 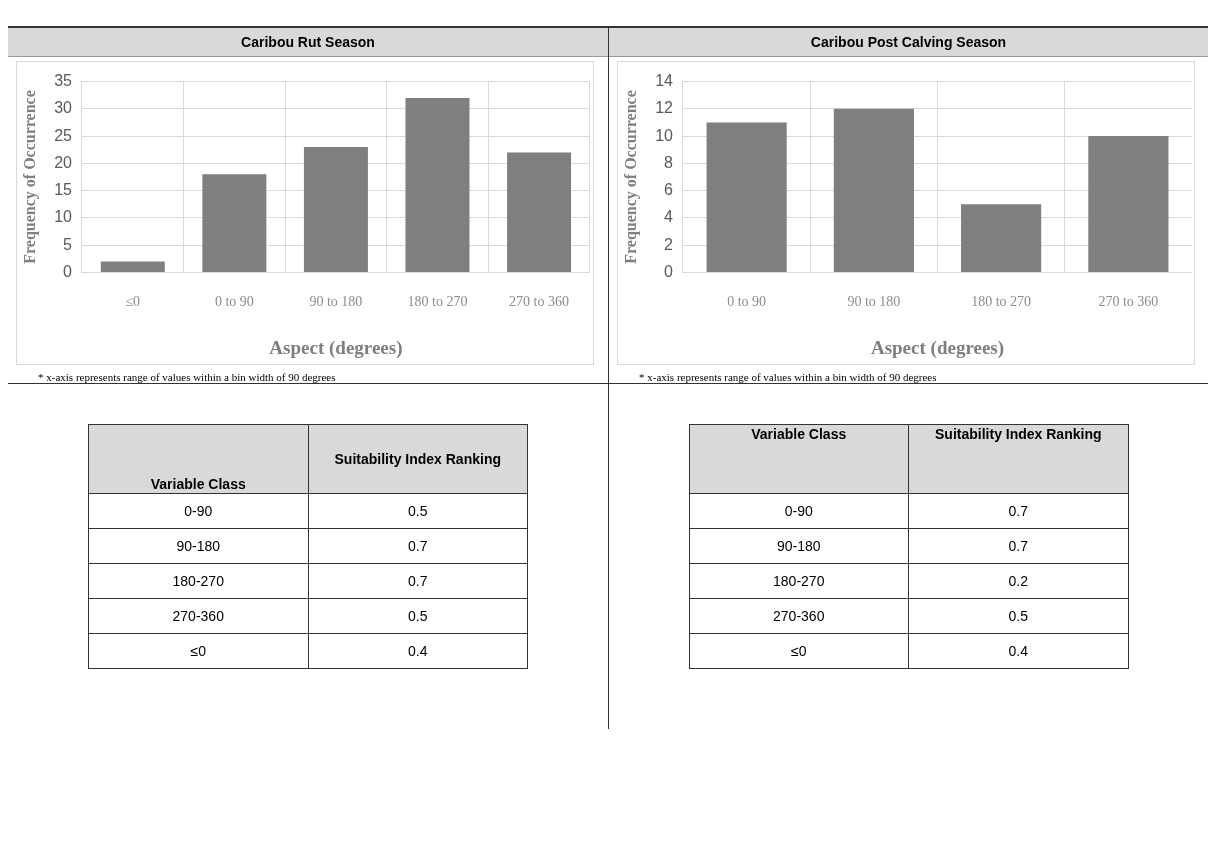 I want to click on y-tick-label: 14, so click(x=664, y=81).